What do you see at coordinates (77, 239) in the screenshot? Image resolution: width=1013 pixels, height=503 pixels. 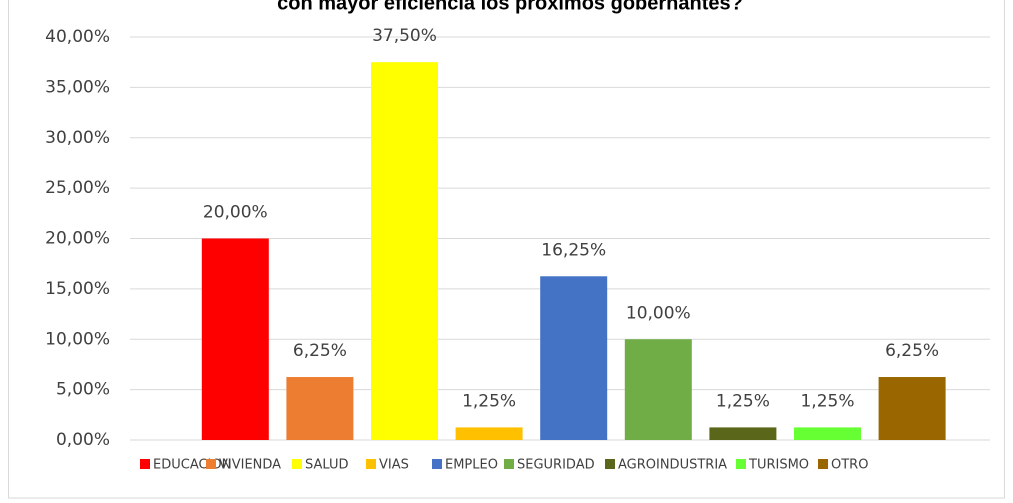 I see `y-tick-label: 20,00%` at bounding box center [77, 239].